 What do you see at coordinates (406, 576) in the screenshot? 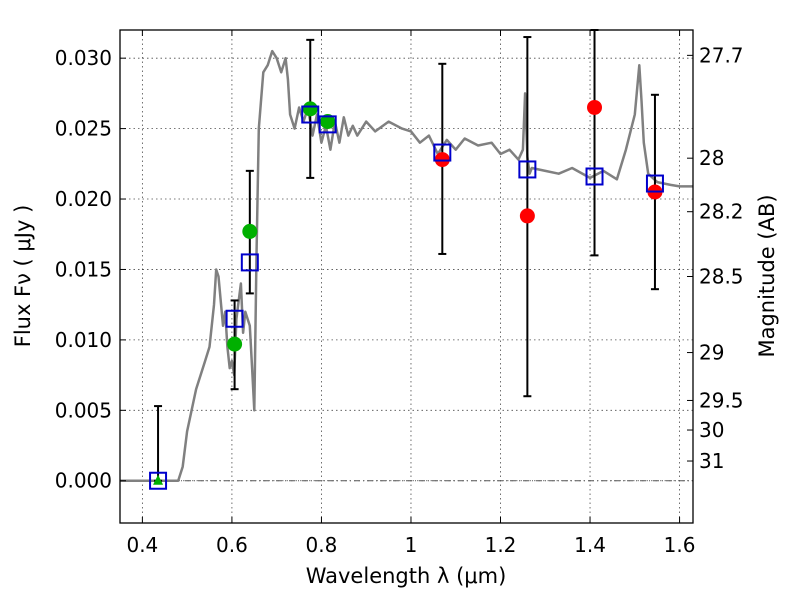
I see `x-axis-label: Wavelength λ (μm)` at bounding box center [406, 576].